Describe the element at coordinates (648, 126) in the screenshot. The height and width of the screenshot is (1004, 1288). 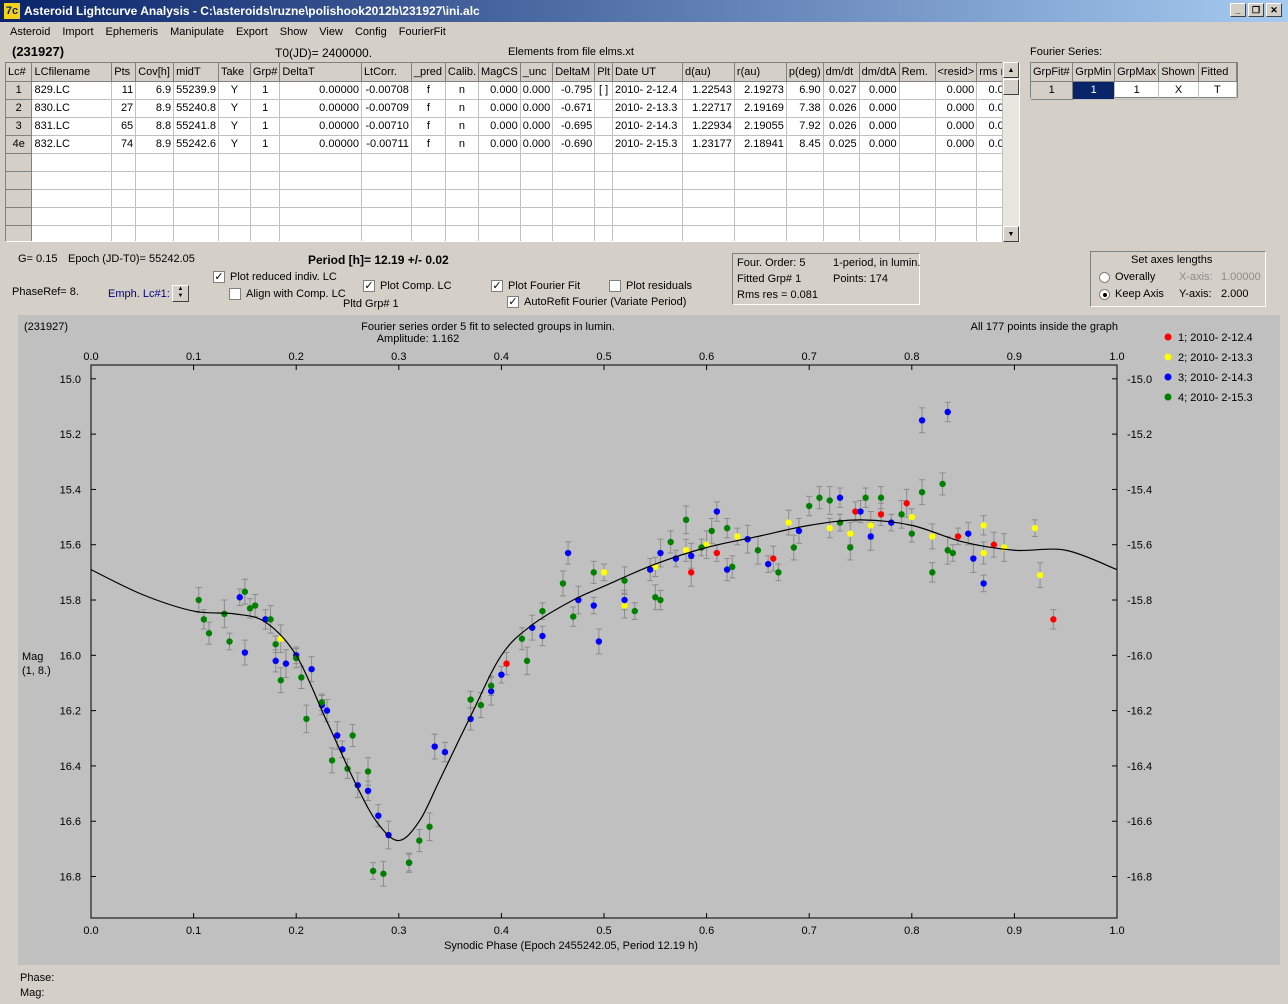
I see `table-cell: 2010- 2-14.3` at that location.